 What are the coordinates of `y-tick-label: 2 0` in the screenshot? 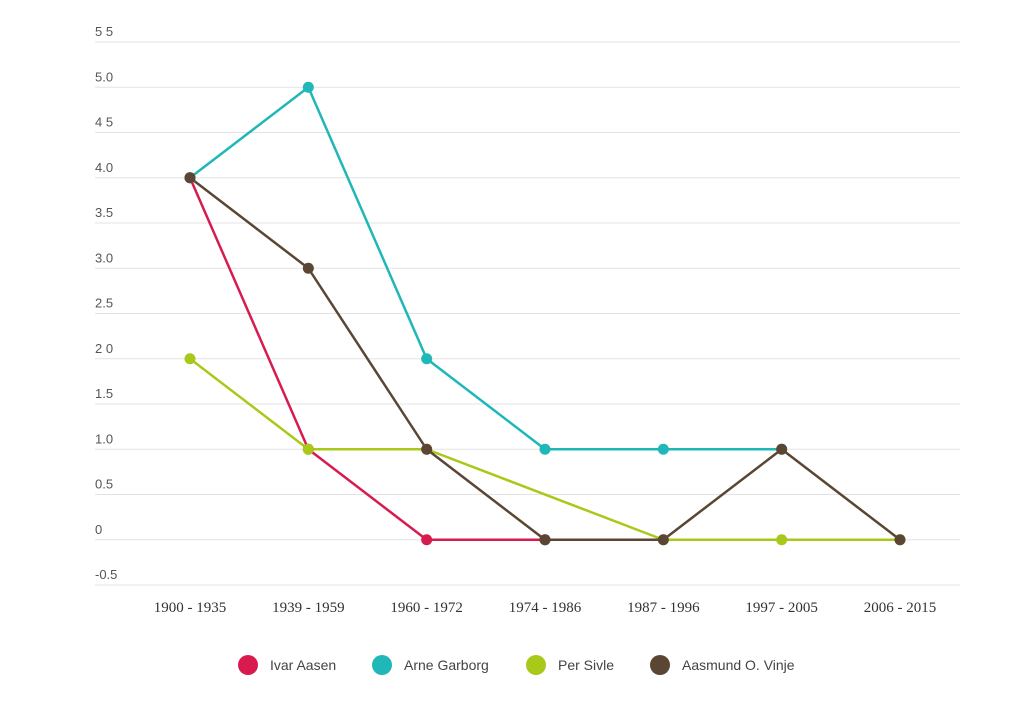 It's located at (104, 348).